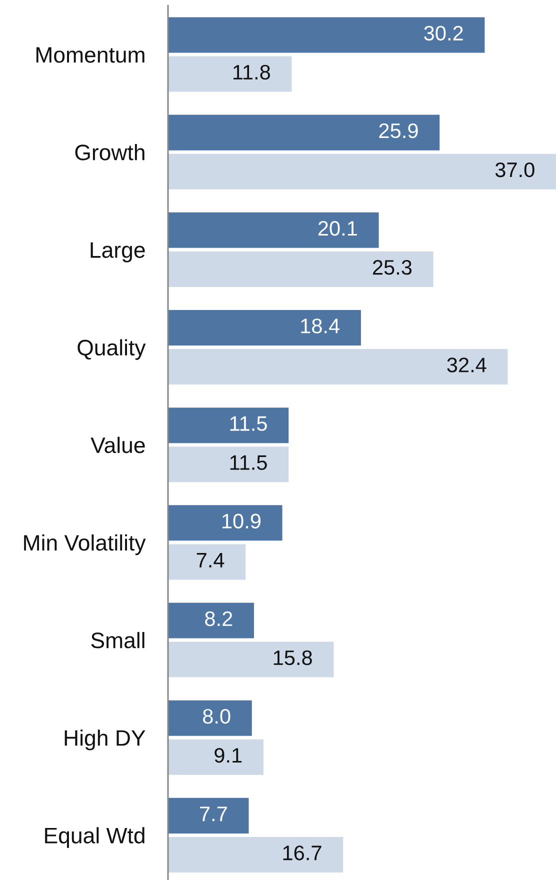 The image size is (556, 880). I want to click on y-tick-label: Min Volatility, so click(85, 545).